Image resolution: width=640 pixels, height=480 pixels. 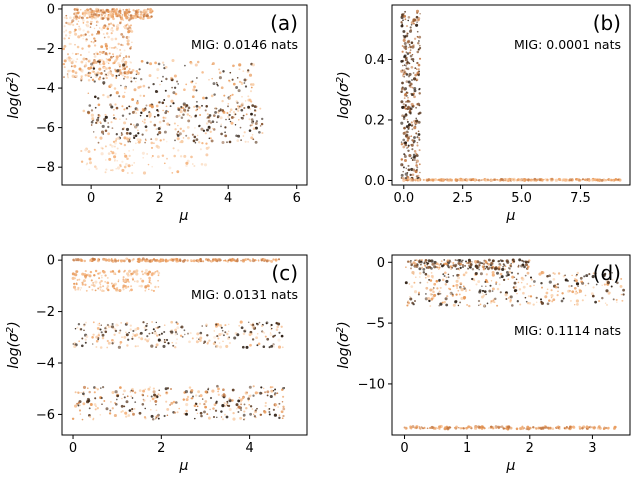 I want to click on plot-frame-d, so click(x=511, y=345).